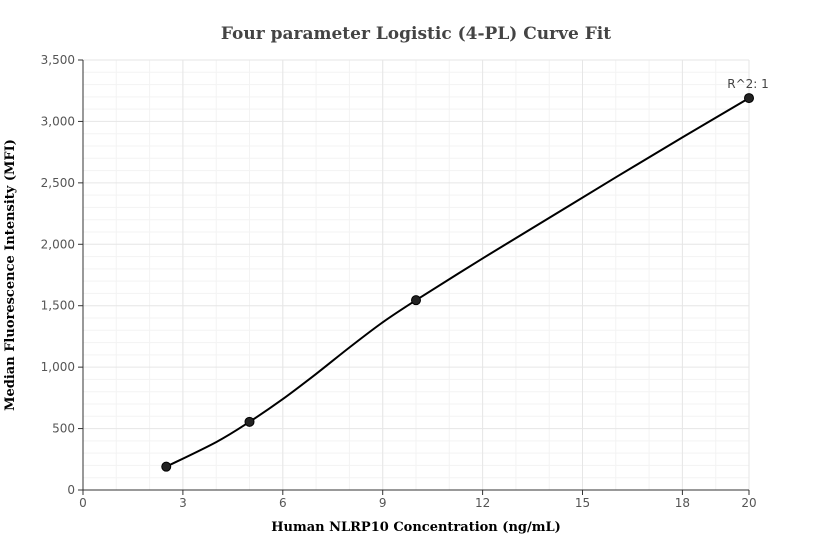 Image resolution: width=832 pixels, height=560 pixels. I want to click on y-axis-label: Median Fluorescence Intensity (MFI), so click(10, 275).